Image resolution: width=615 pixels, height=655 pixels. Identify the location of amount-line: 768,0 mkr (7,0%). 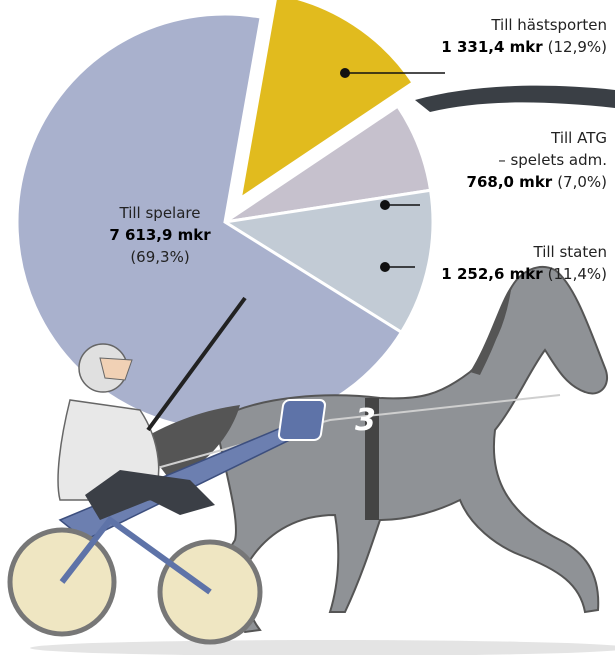
(537, 182).